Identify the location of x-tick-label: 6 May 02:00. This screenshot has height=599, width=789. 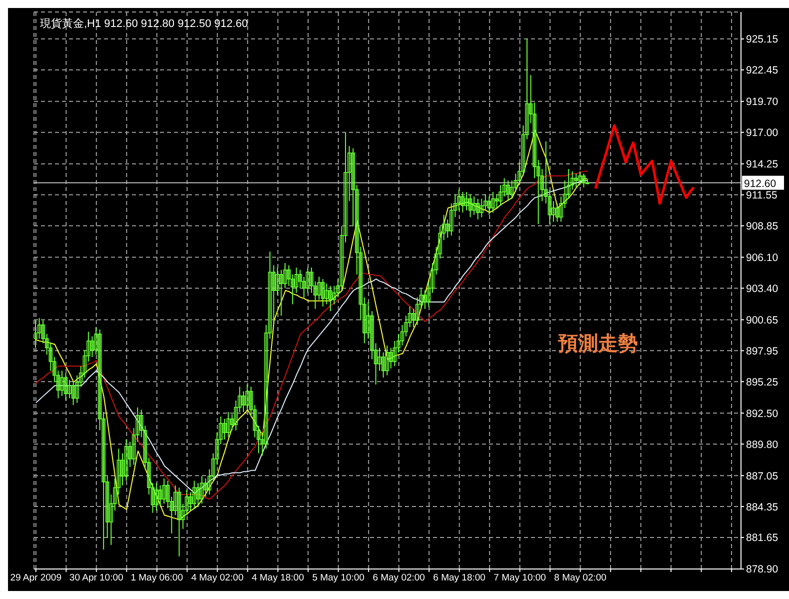
(398, 578).